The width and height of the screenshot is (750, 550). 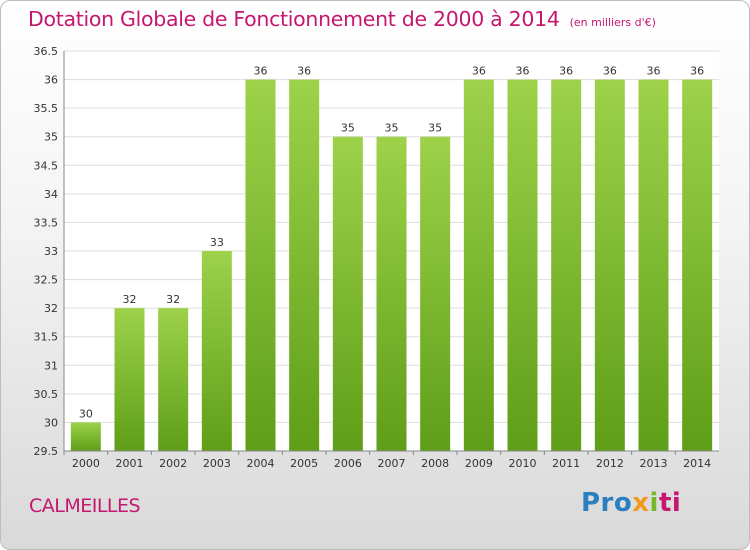 I want to click on y-tick-label: 30.5, so click(x=46, y=394).